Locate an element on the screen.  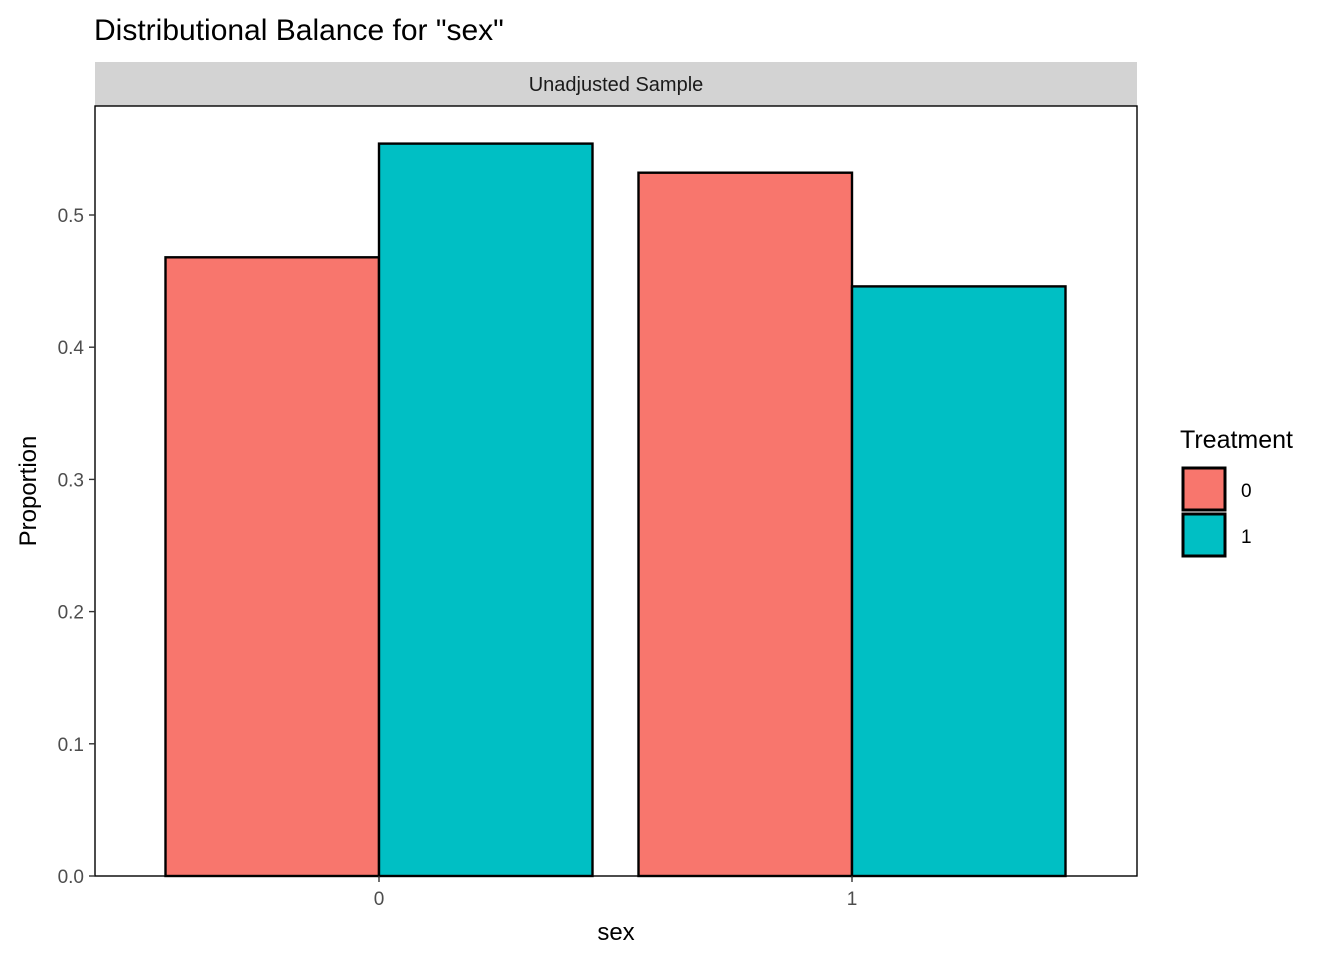
facet-strip is located at coordinates (616, 84).